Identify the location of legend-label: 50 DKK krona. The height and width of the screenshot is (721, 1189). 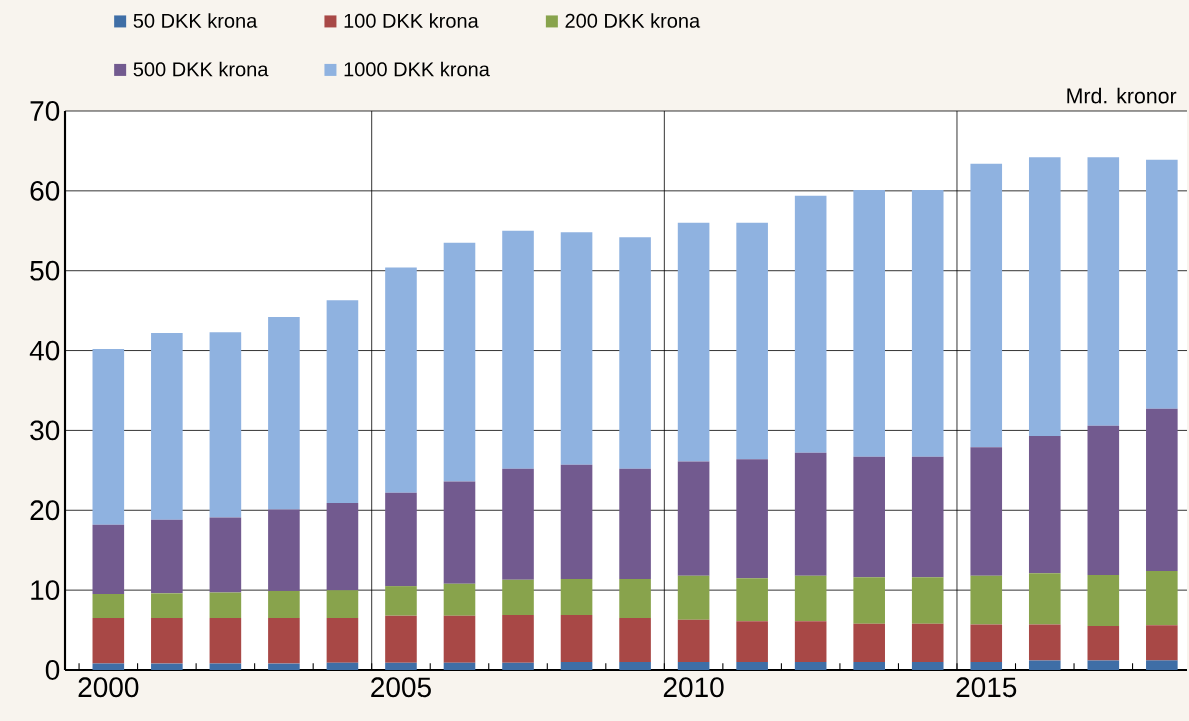
(195, 20).